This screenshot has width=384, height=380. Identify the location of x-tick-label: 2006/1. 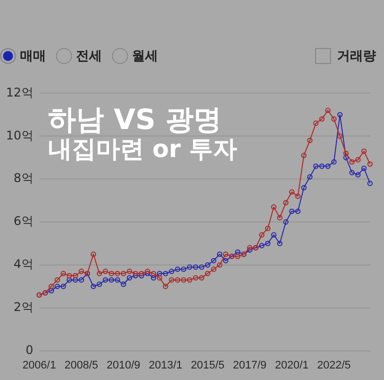
(39, 365).